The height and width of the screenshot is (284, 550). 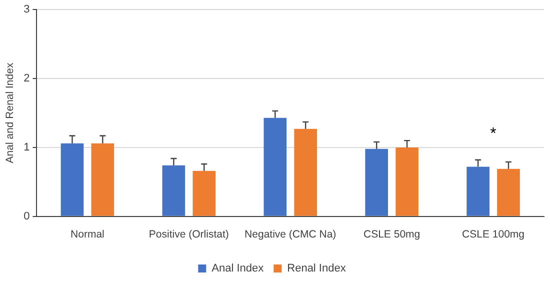 I want to click on x-tick-label: CSLE 50mg, so click(x=392, y=234).